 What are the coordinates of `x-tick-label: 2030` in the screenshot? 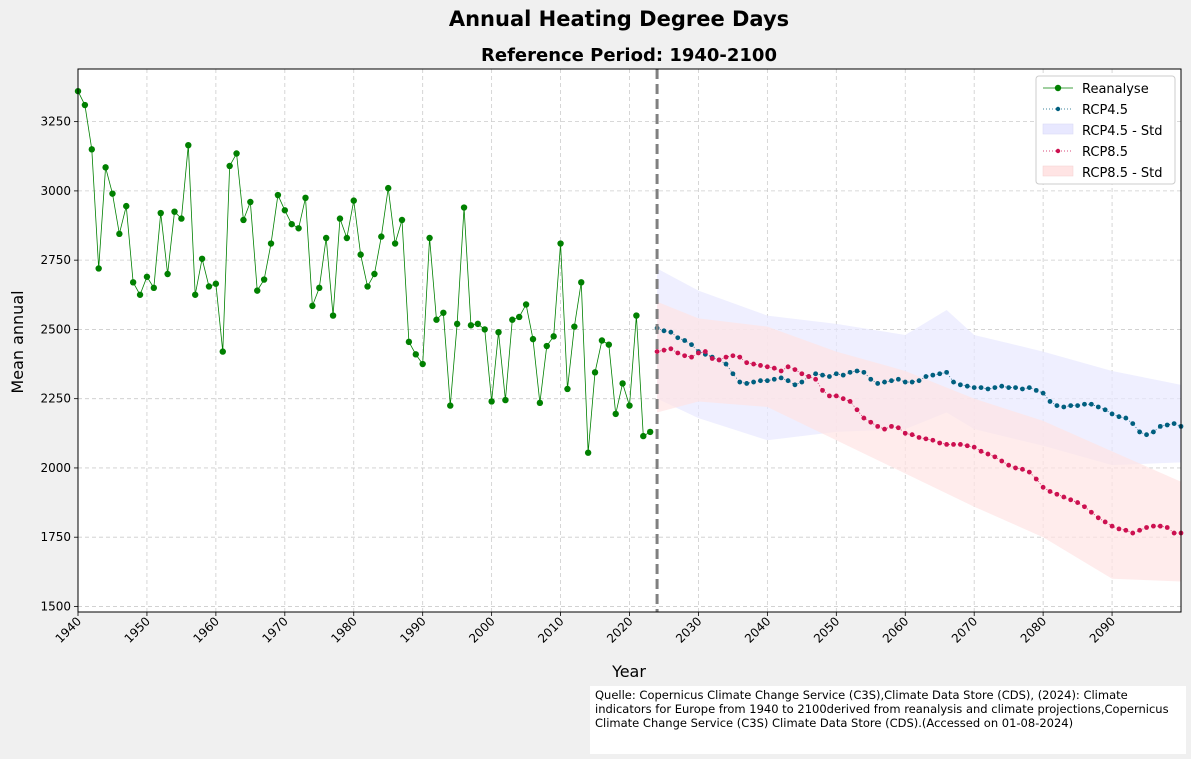 It's located at (688, 629).